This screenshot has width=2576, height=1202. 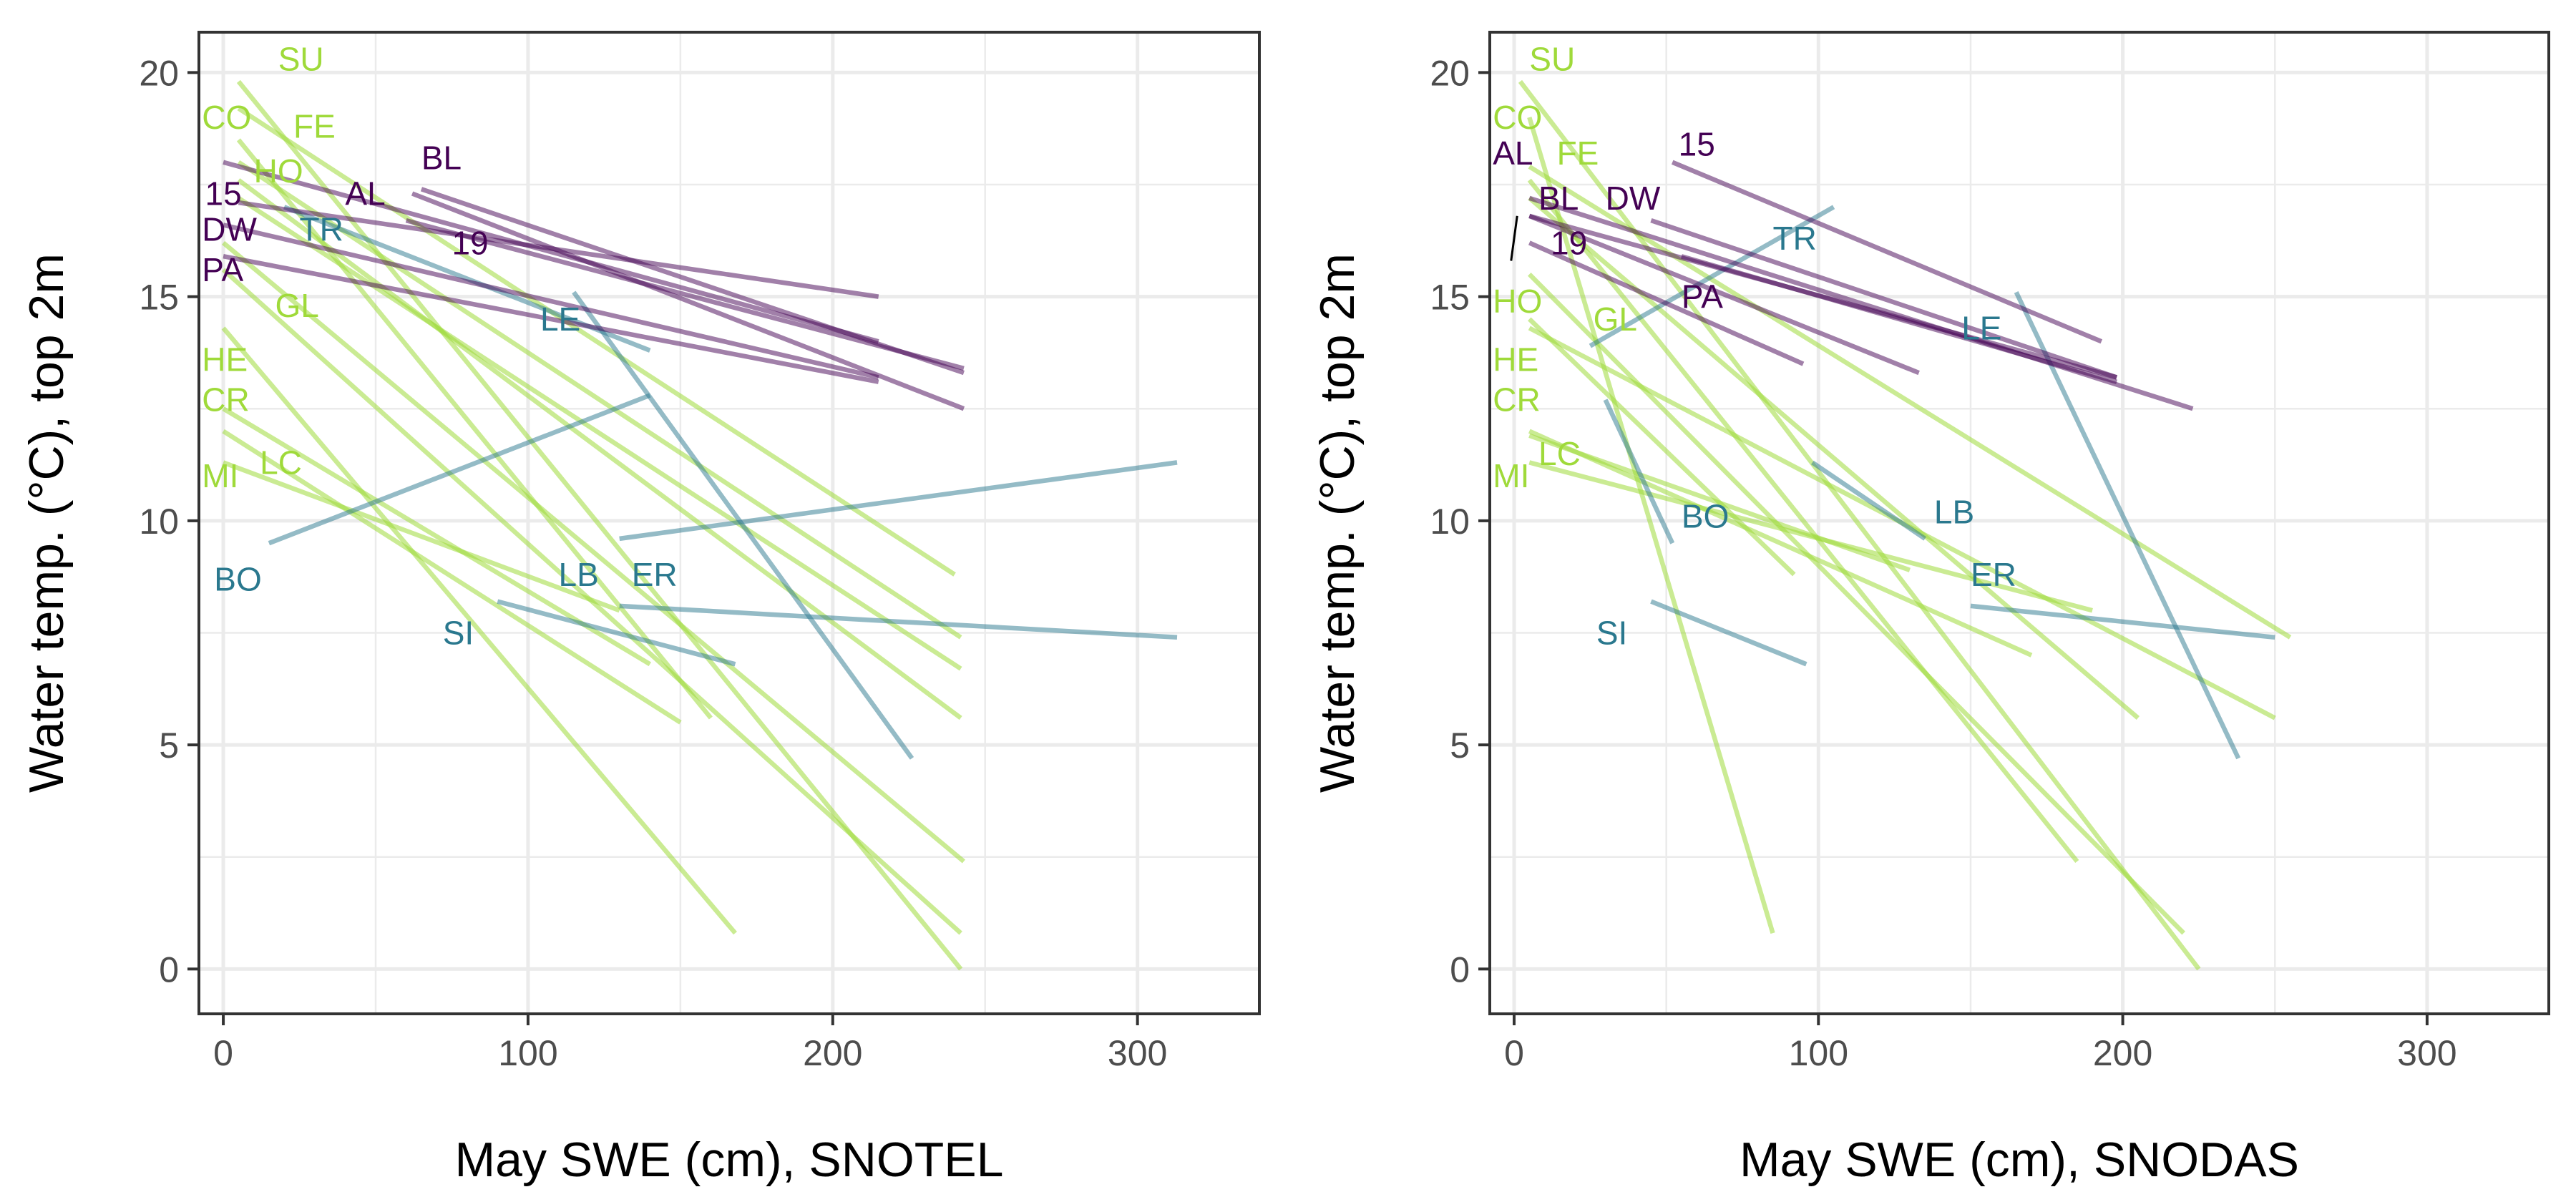 What do you see at coordinates (1517, 117) in the screenshot?
I see `site-label: CO` at bounding box center [1517, 117].